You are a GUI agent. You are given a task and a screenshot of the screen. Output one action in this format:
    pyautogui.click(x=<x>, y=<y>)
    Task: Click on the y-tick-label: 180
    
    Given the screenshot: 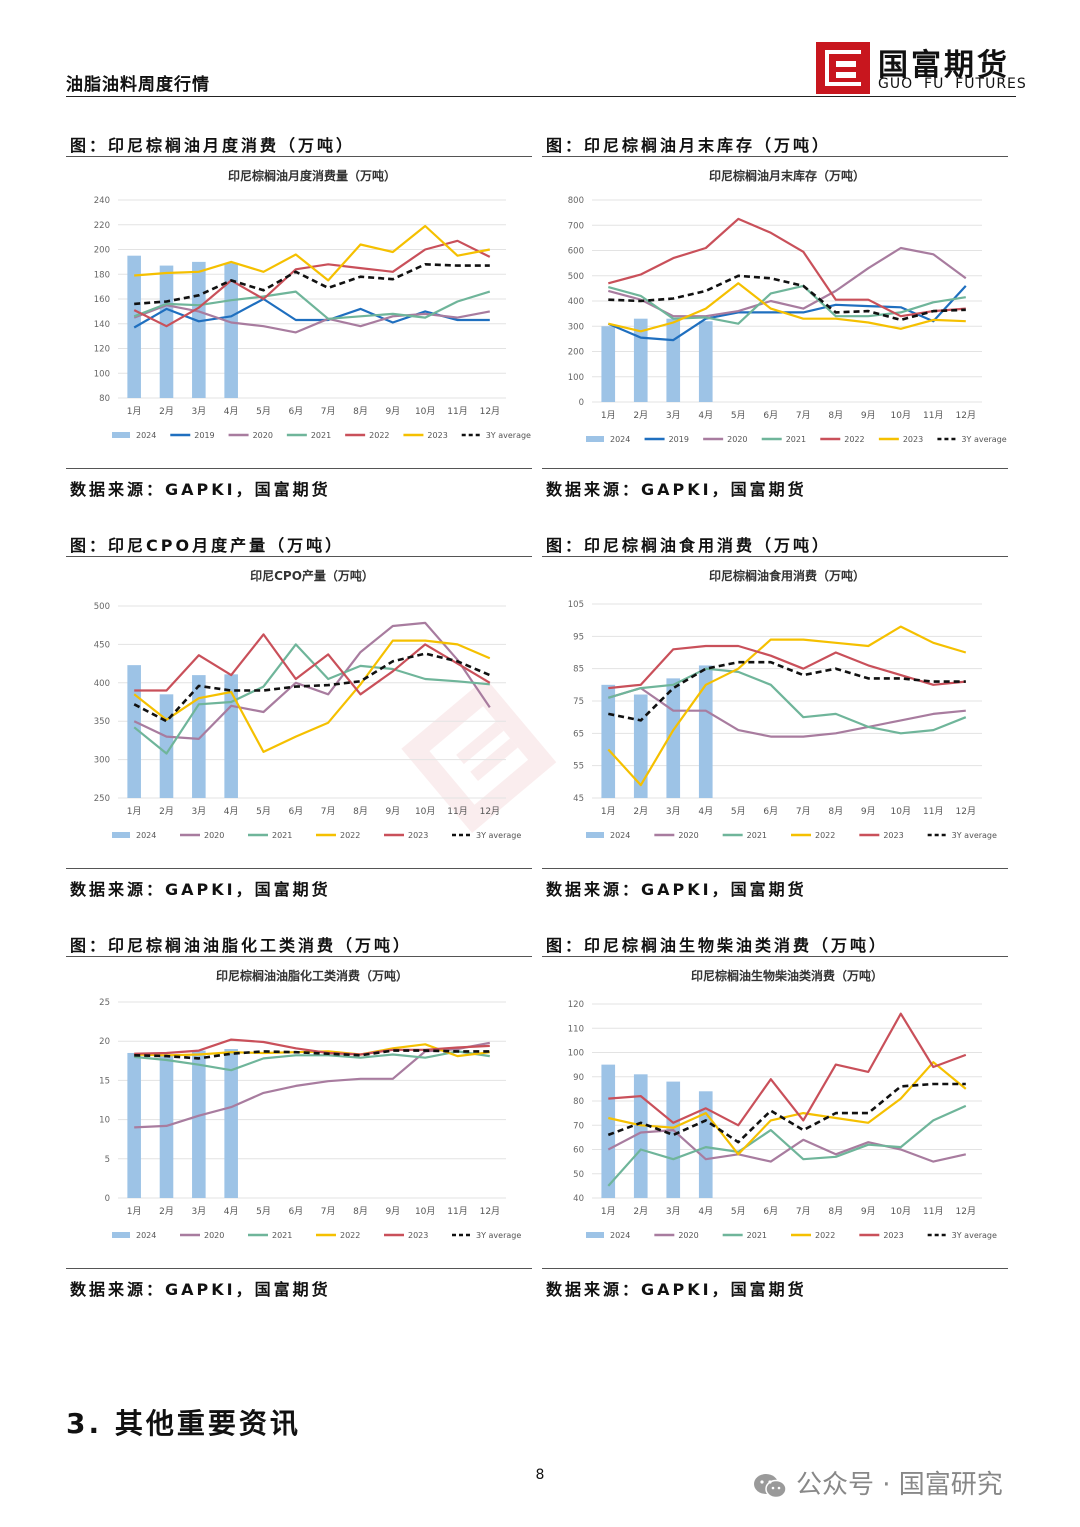 What is the action you would take?
    pyautogui.click(x=102, y=275)
    